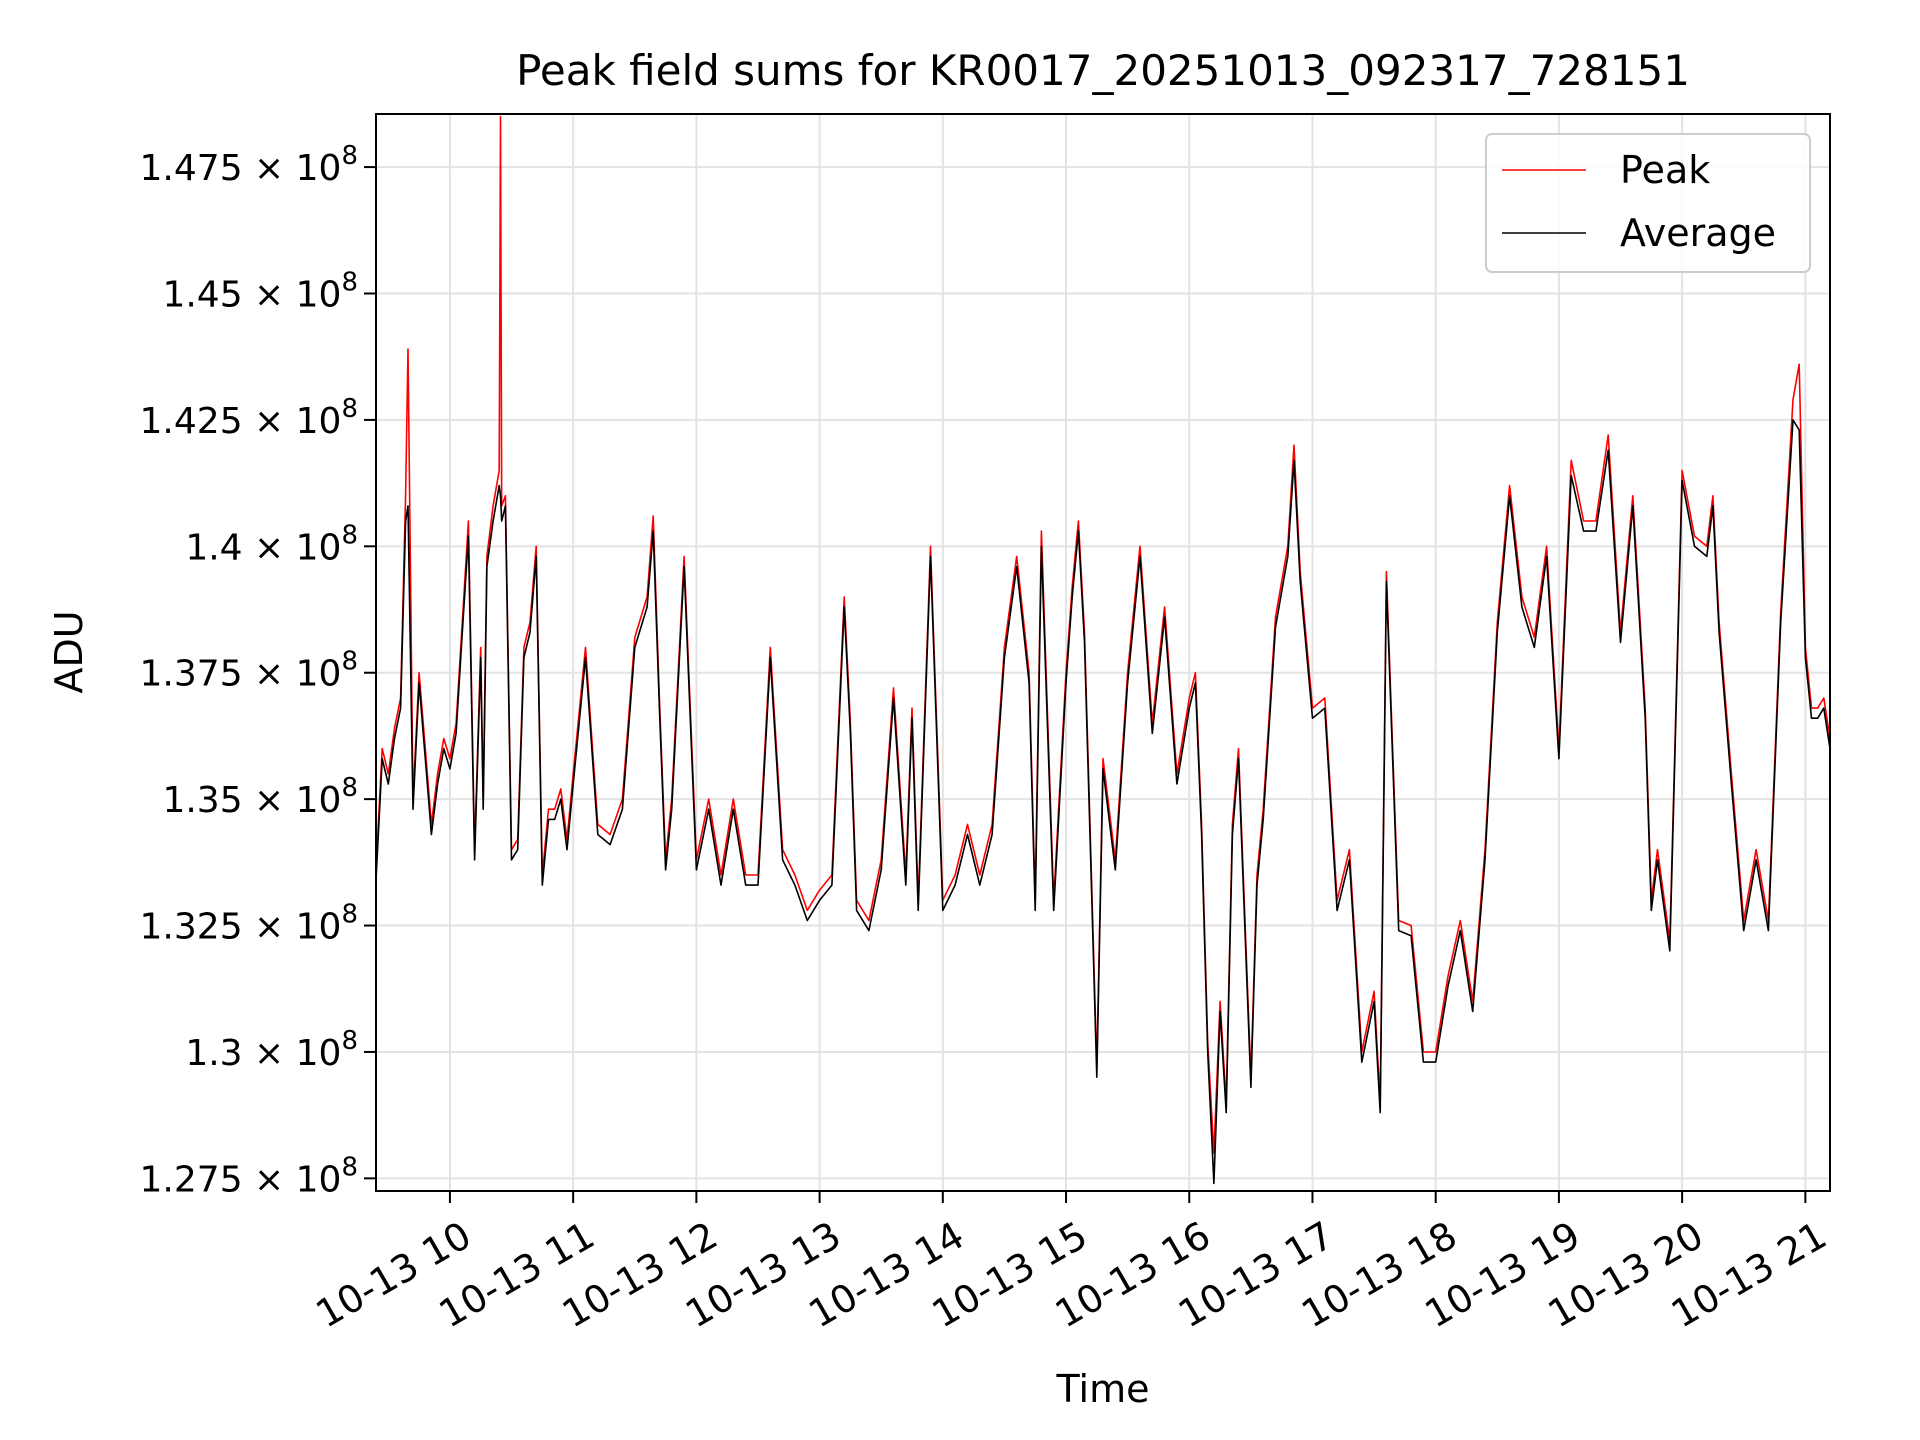 Image resolution: width=1920 pixels, height=1440 pixels. I want to click on y-tick-label: 1.35 × 108, so click(260, 797).